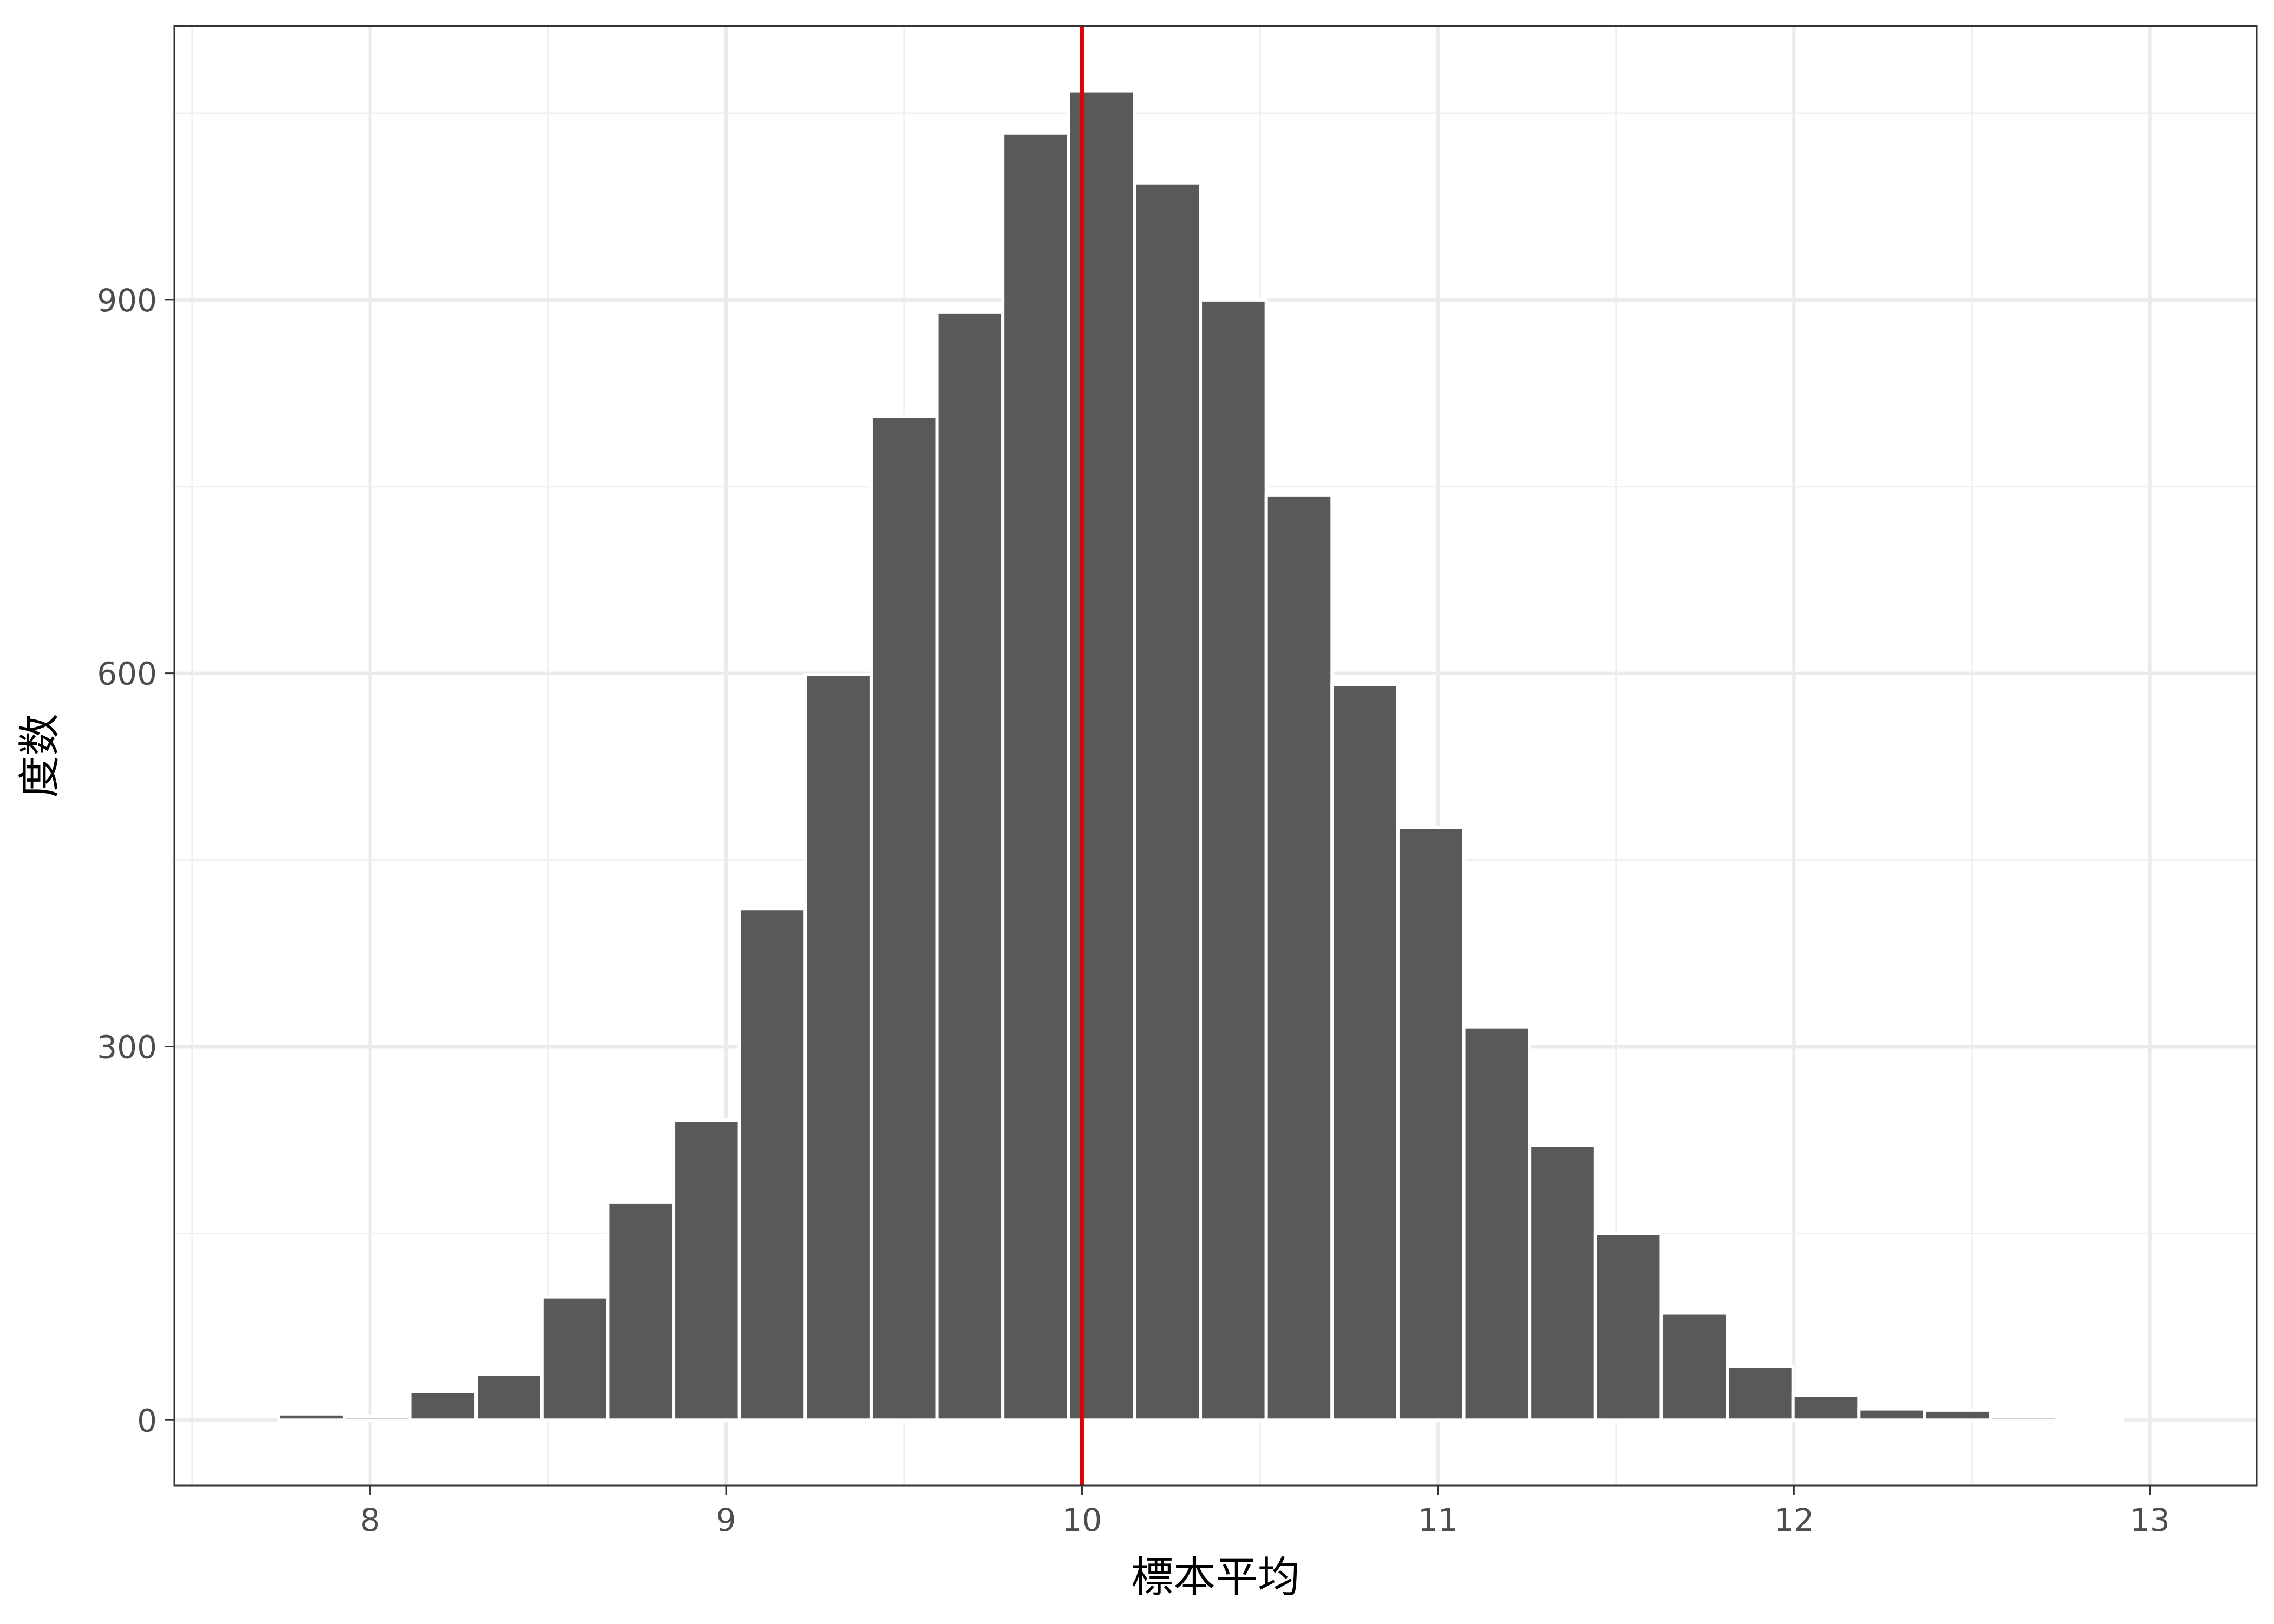 The width and height of the screenshot is (2274, 1624). I want to click on y-tick-label: 600, so click(127, 674).